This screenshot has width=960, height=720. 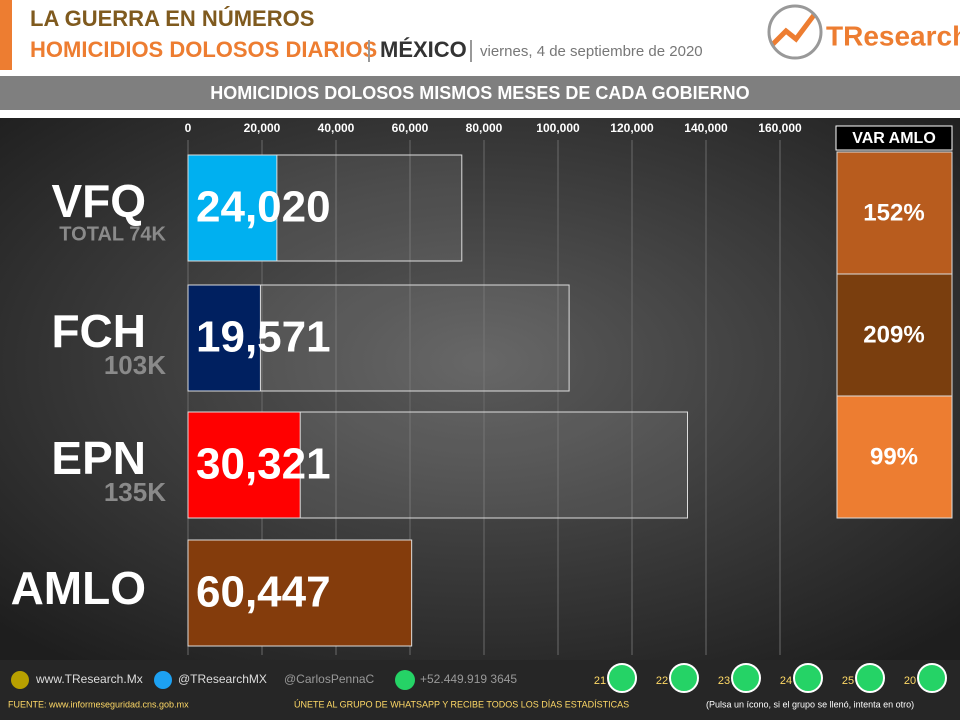 What do you see at coordinates (263, 592) in the screenshot?
I see `value-label: 60,447` at bounding box center [263, 592].